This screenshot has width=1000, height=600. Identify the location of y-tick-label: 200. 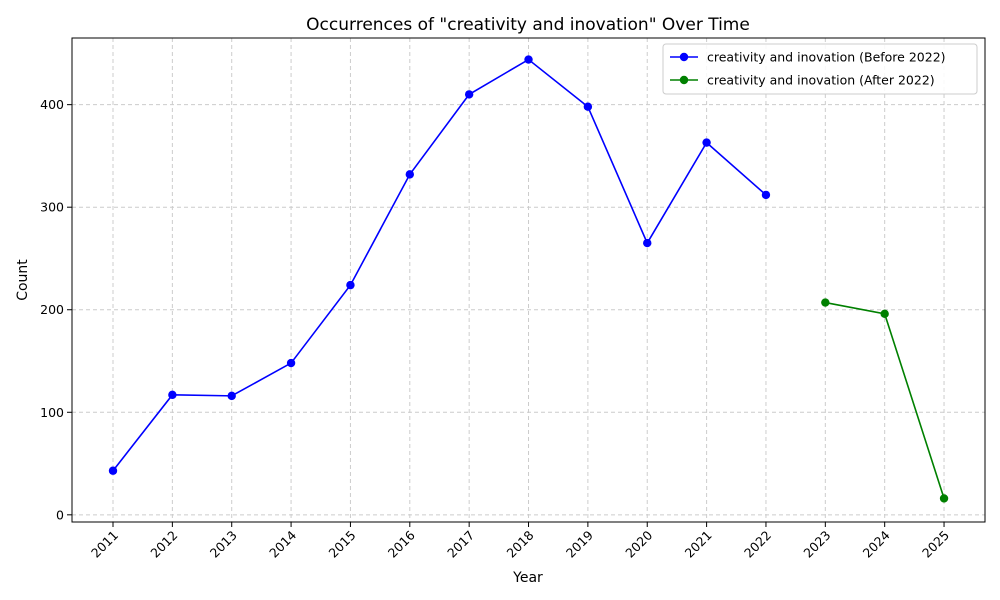
(52, 309).